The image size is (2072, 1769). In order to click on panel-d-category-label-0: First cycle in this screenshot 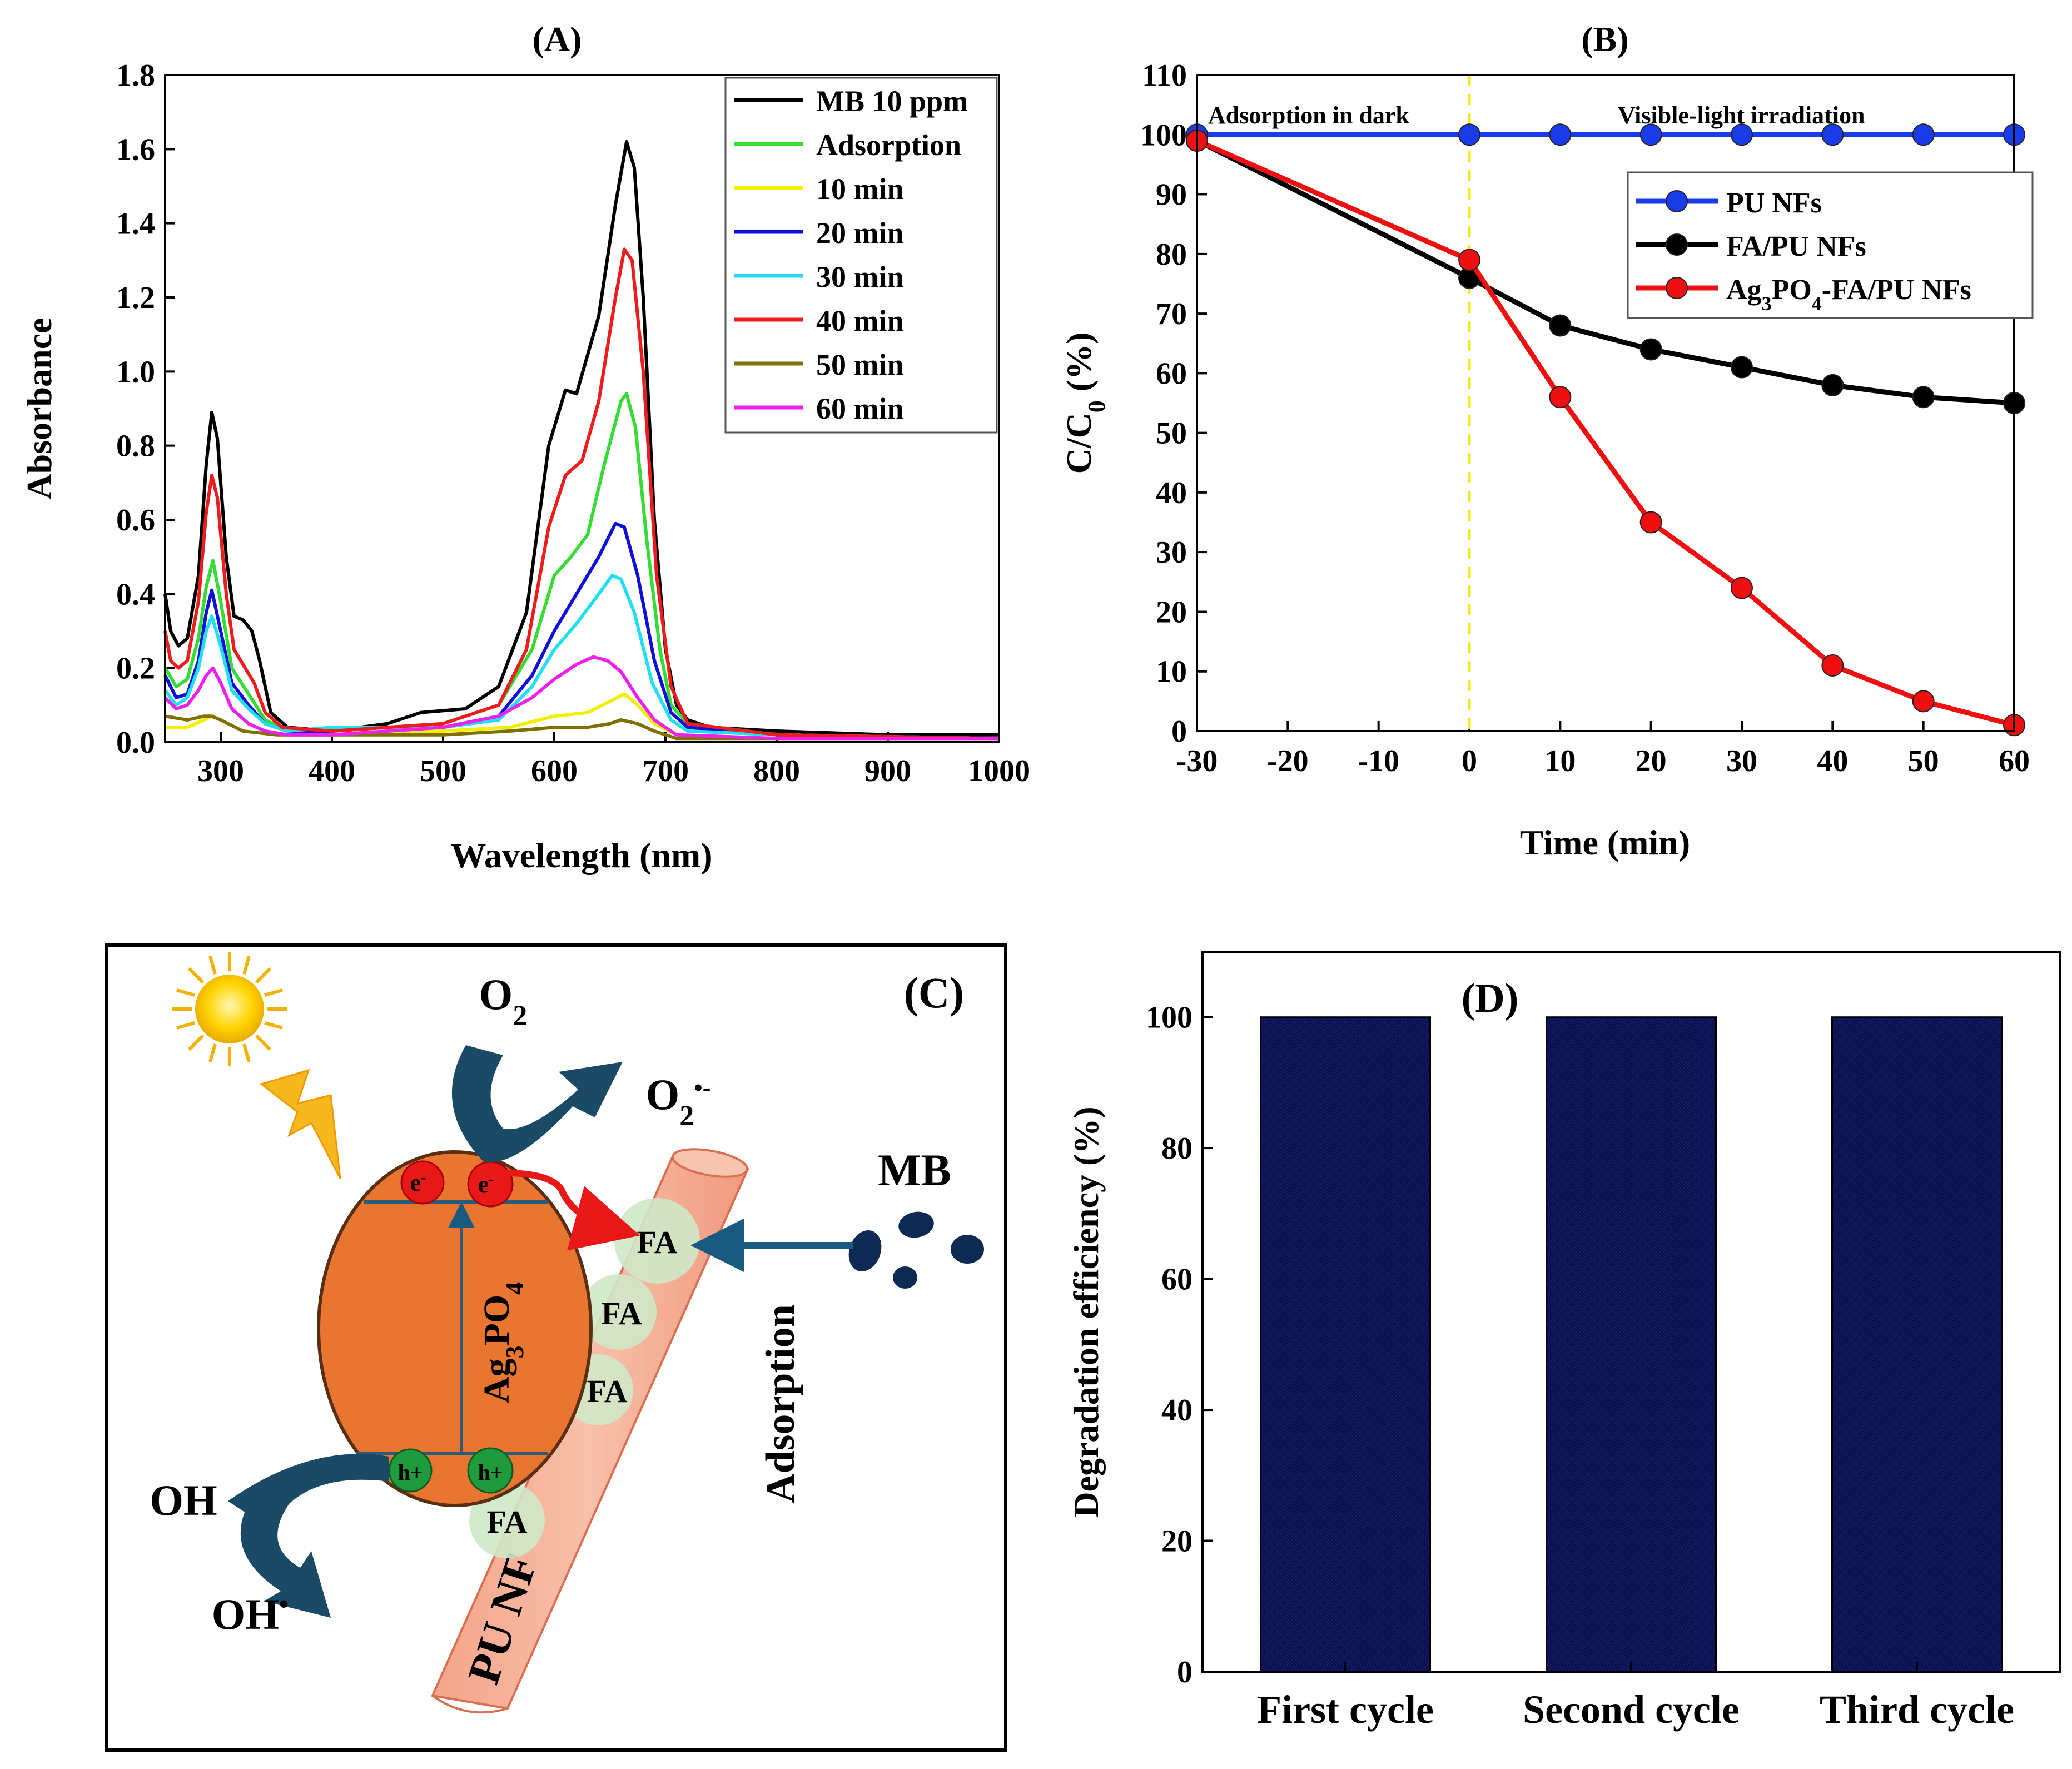, I will do `click(1346, 1709)`.